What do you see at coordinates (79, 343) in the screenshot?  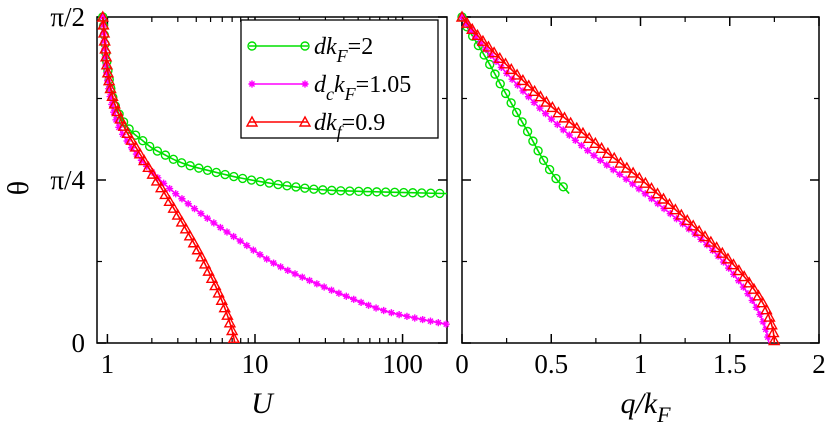 I see `y-tick-label: 0` at bounding box center [79, 343].